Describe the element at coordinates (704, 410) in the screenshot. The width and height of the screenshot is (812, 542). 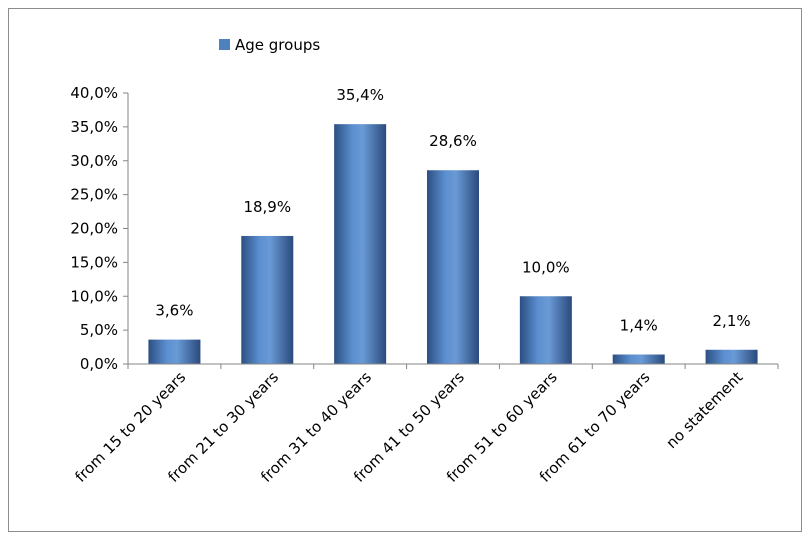
I see `x-tick-label: no statement` at that location.